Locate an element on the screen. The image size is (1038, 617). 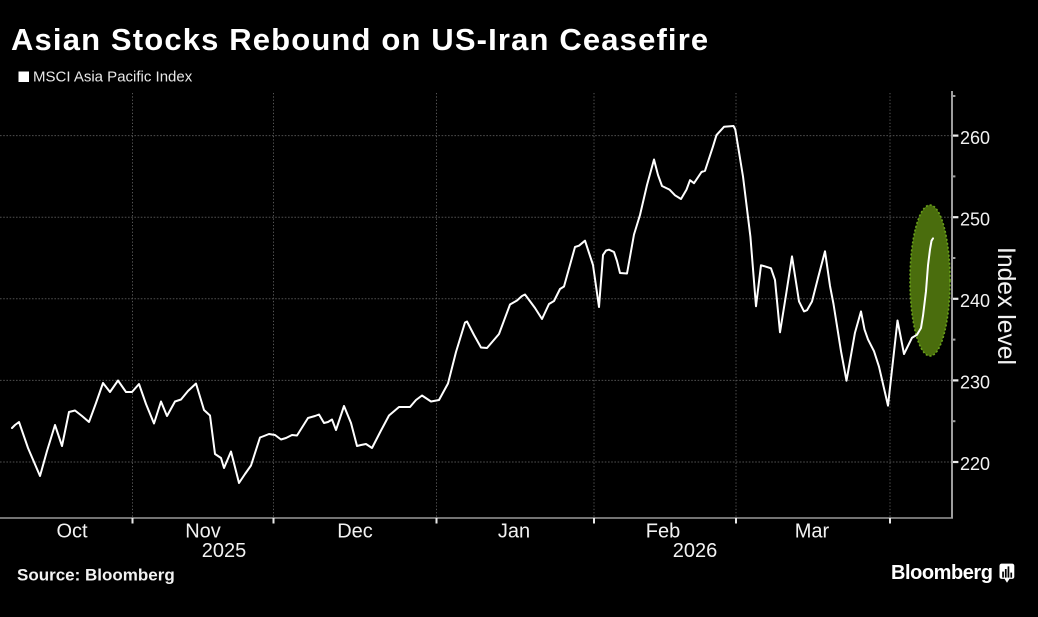
svg-text: Dec is located at coordinates (355, 532).